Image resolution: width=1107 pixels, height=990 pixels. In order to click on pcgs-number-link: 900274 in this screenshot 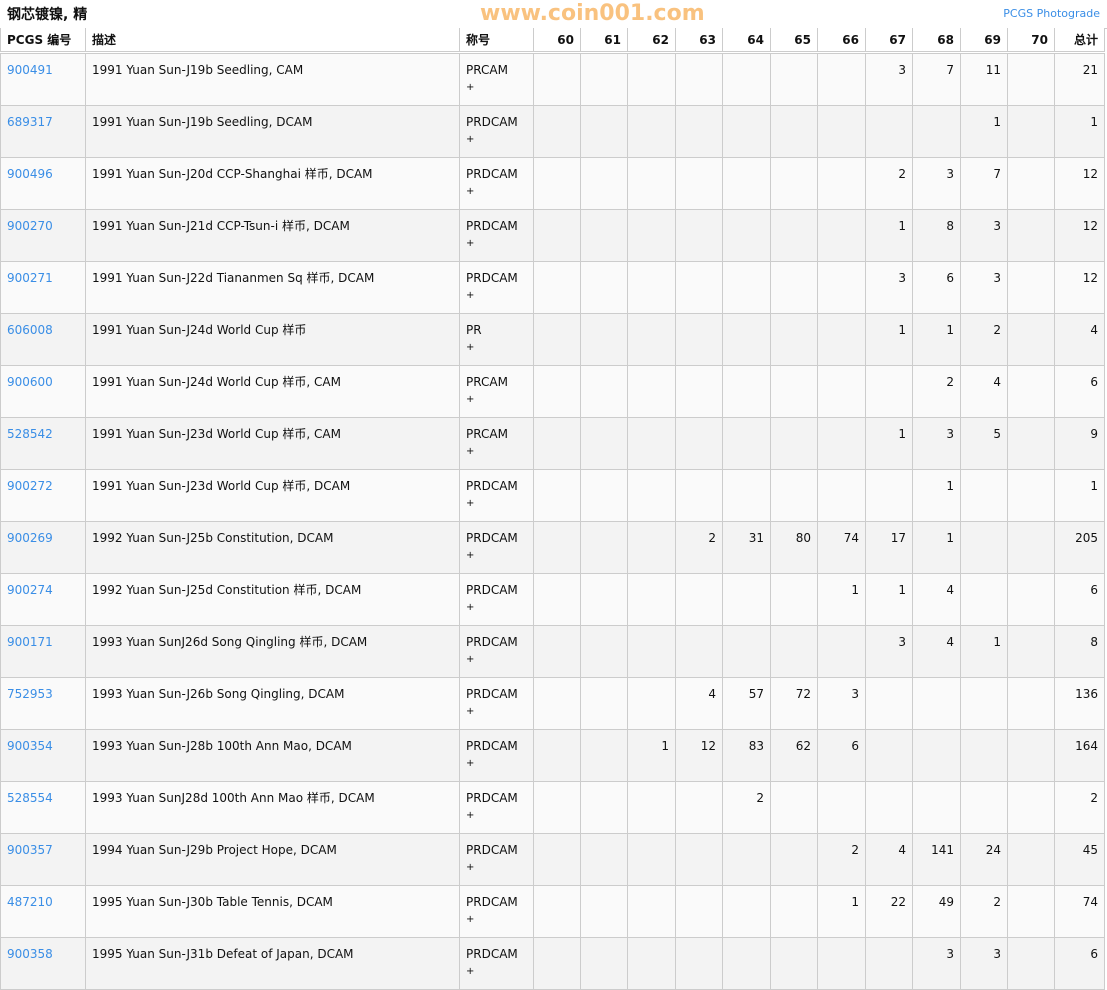, I will do `click(30, 590)`.